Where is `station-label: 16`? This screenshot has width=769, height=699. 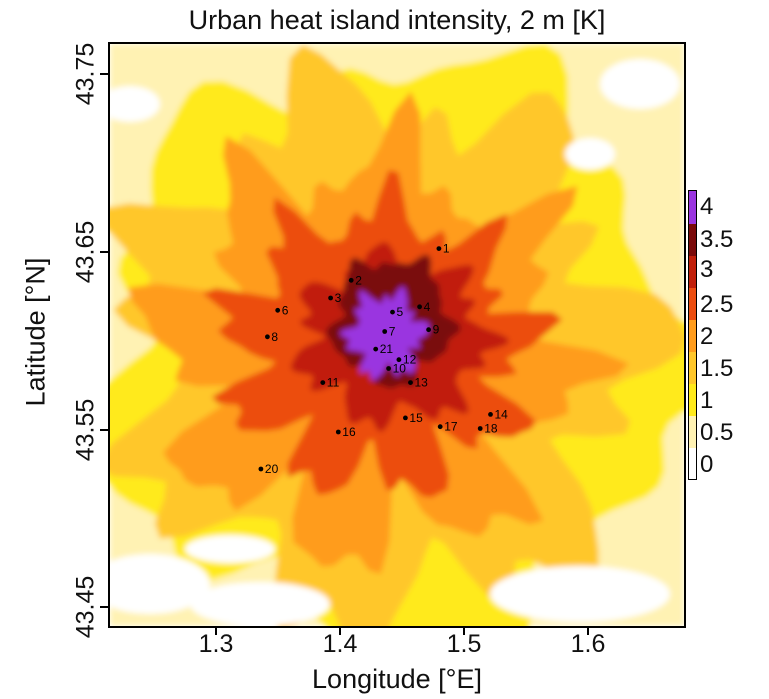 station-label: 16 is located at coordinates (349, 432).